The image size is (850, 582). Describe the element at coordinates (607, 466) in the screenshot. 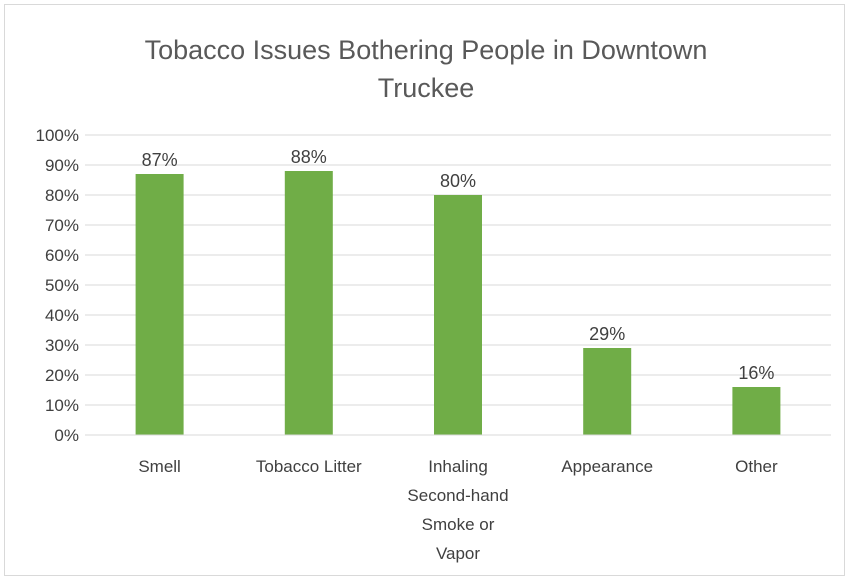

I see `x-tick-label: Appearance` at that location.